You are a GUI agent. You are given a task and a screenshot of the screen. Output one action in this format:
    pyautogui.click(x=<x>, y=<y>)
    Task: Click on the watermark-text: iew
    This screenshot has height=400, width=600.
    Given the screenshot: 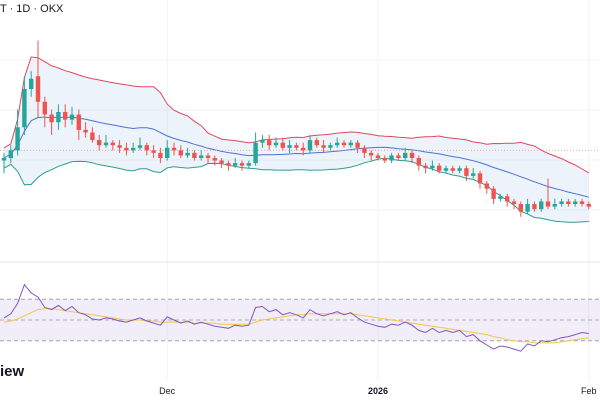 What is the action you would take?
    pyautogui.click(x=12, y=371)
    